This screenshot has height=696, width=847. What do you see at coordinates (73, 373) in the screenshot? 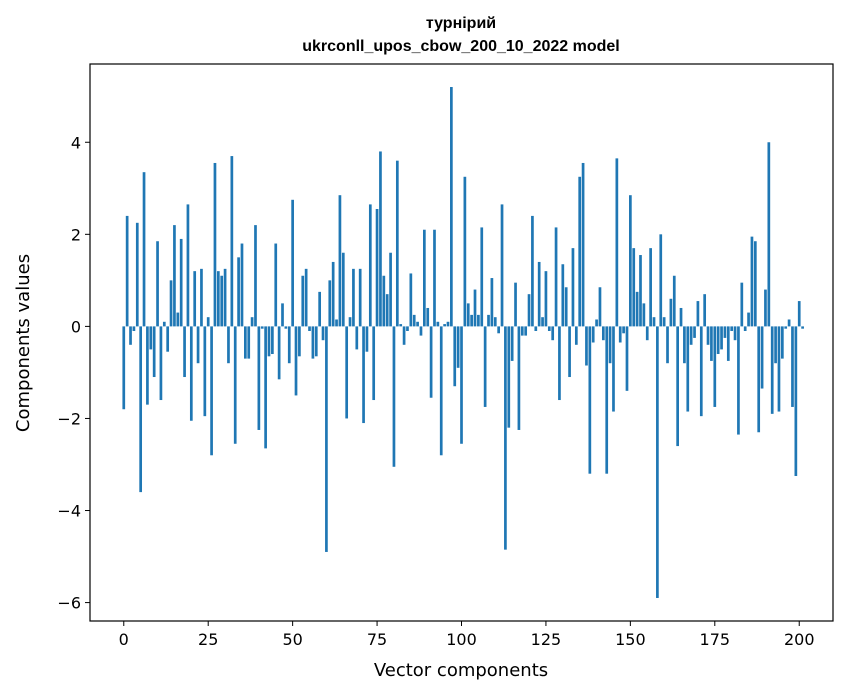
I see `y-ticks: −6 −4 −2 0 2 4` at bounding box center [73, 373].